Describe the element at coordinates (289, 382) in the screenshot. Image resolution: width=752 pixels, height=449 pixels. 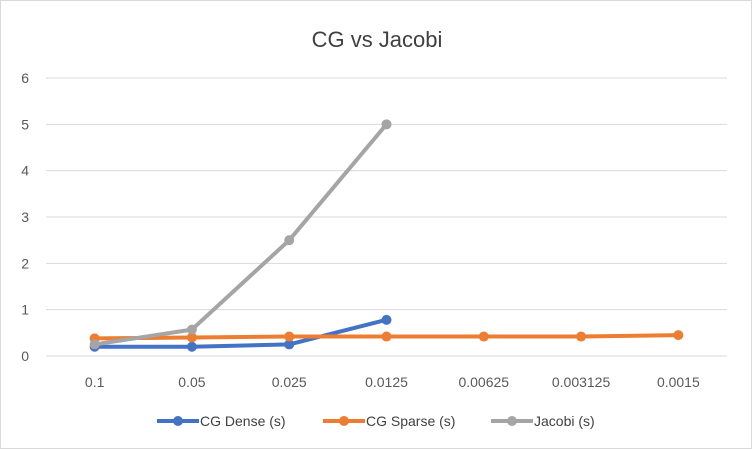
I see `x-tick-label: 0.025` at that location.